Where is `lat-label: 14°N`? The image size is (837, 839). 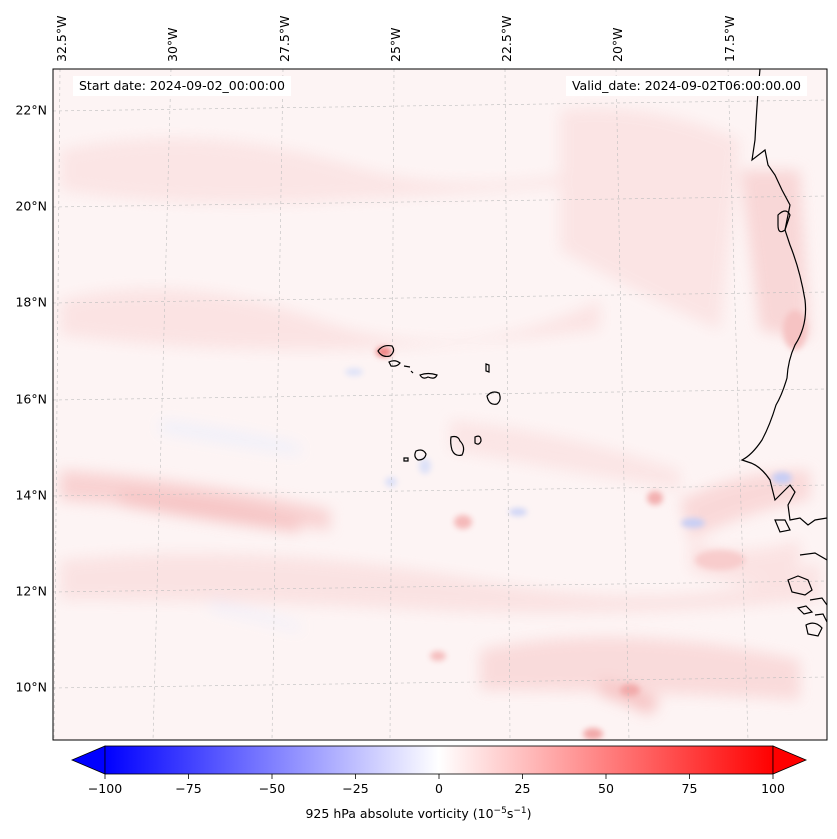 lat-label: 14°N is located at coordinates (31, 495).